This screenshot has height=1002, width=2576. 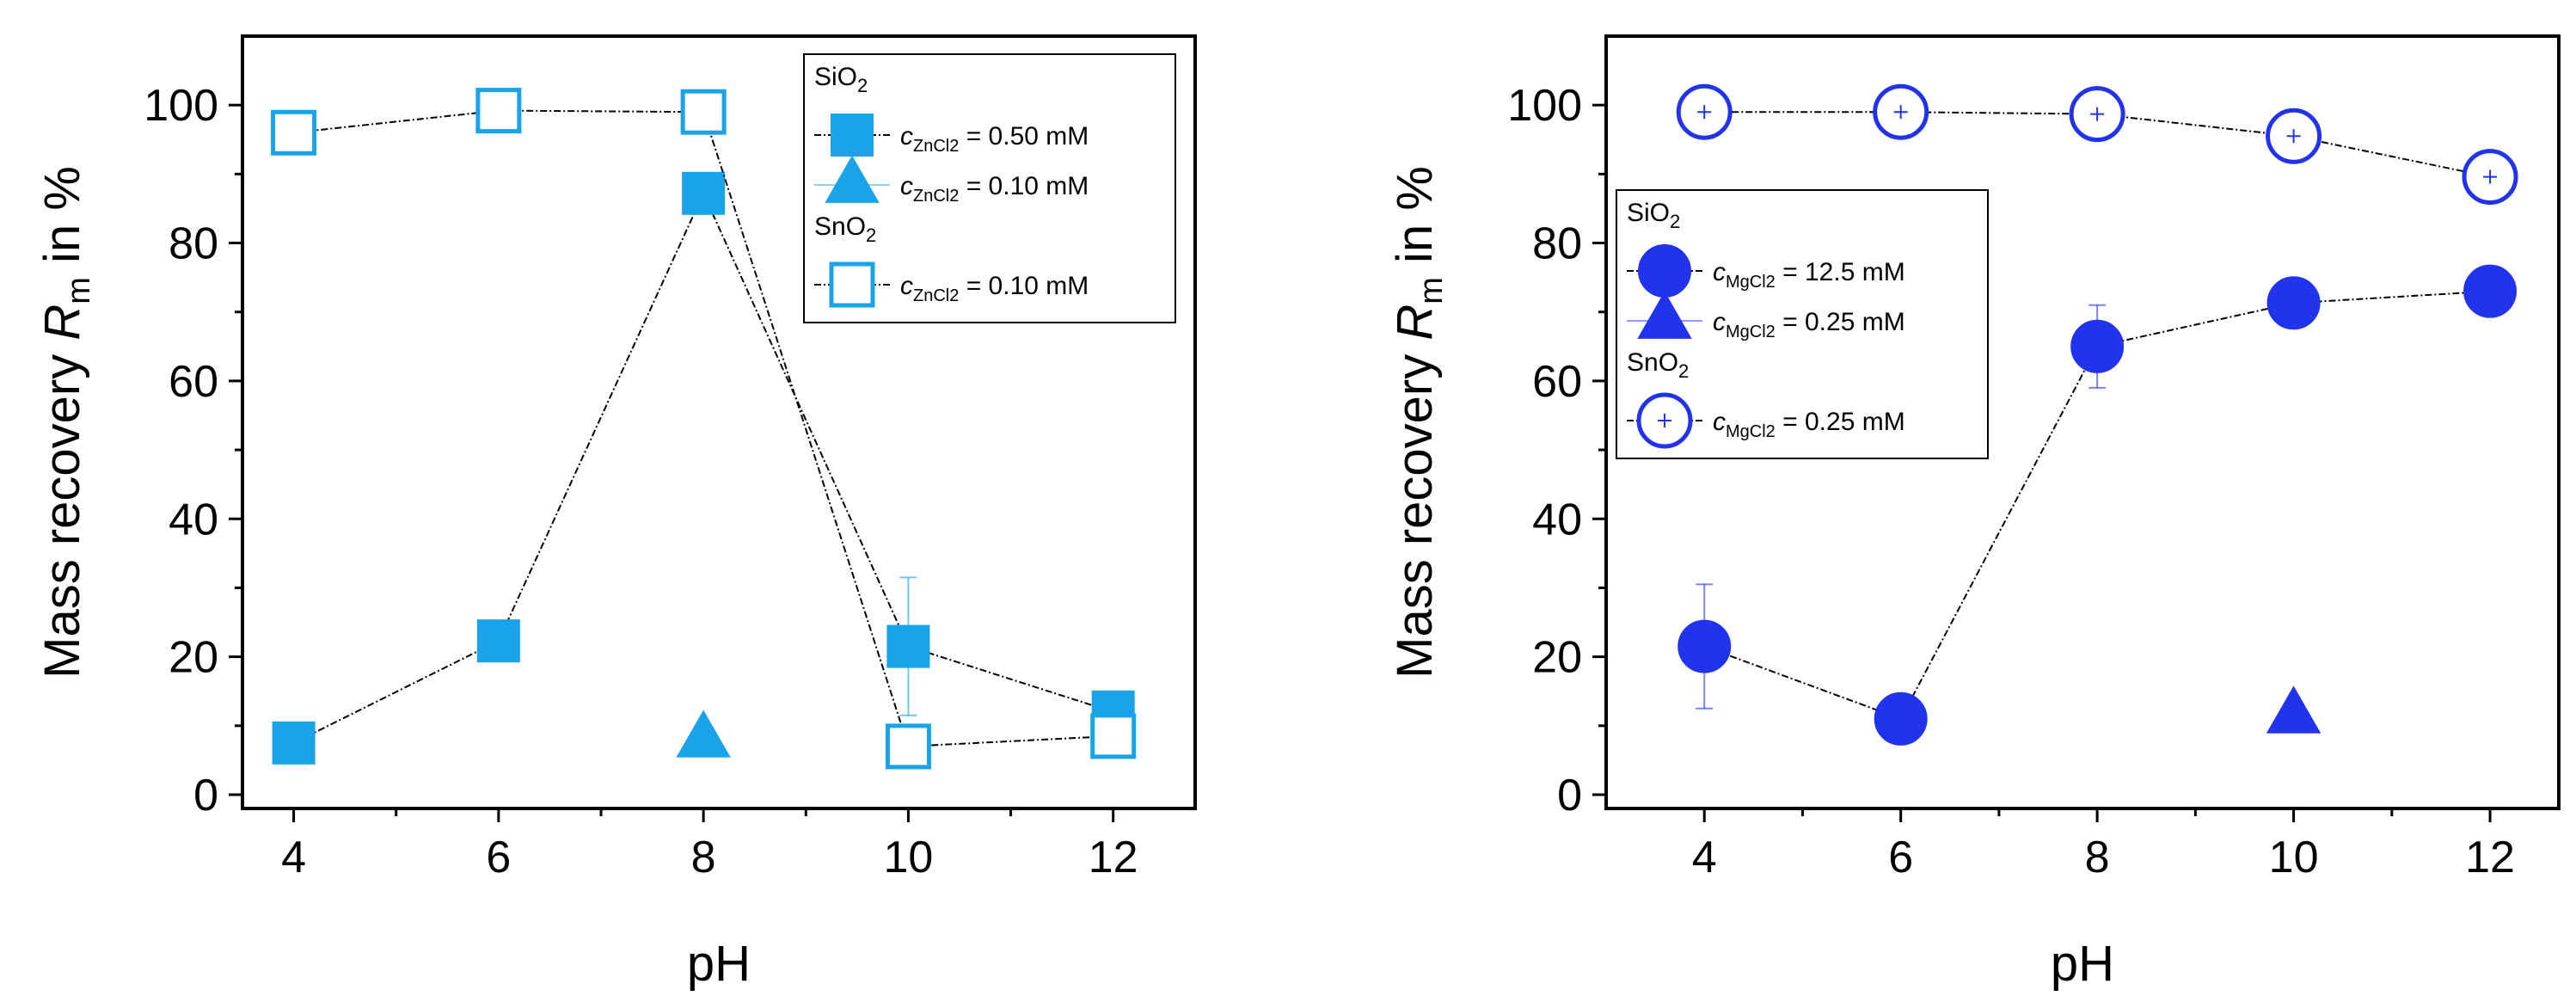 I want to click on y-tick-label: 100, so click(x=181, y=106).